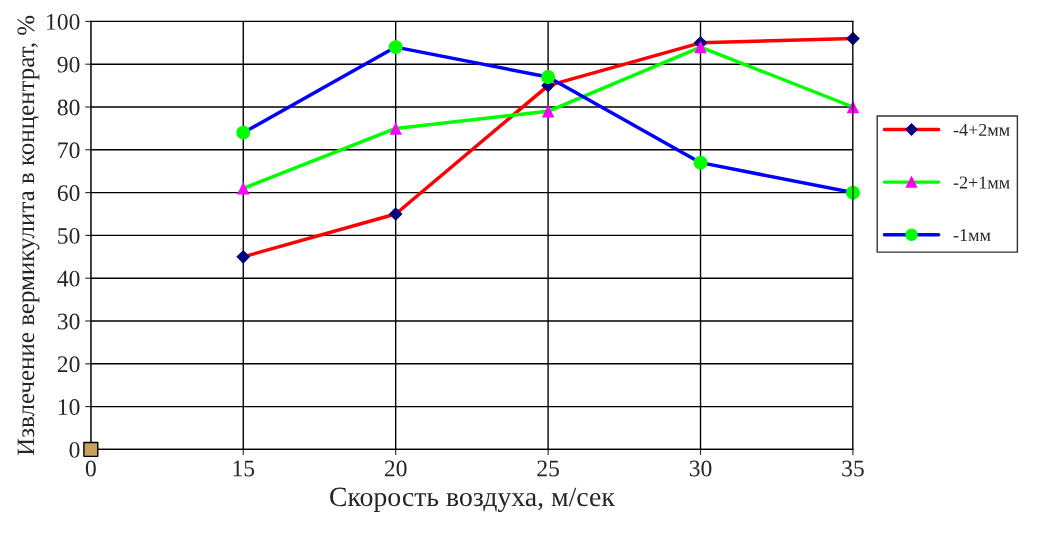  I want to click on y-tick-label: 100, so click(63, 21).